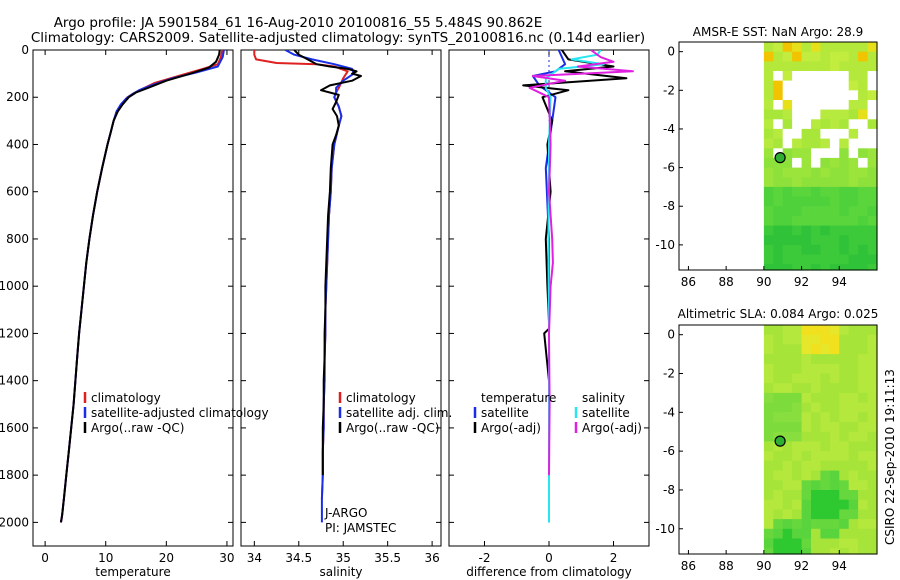 Image resolution: width=900 pixels, height=580 pixels. What do you see at coordinates (327, 263) in the screenshot?
I see `series-line-argo-raw-qc-` at bounding box center [327, 263].